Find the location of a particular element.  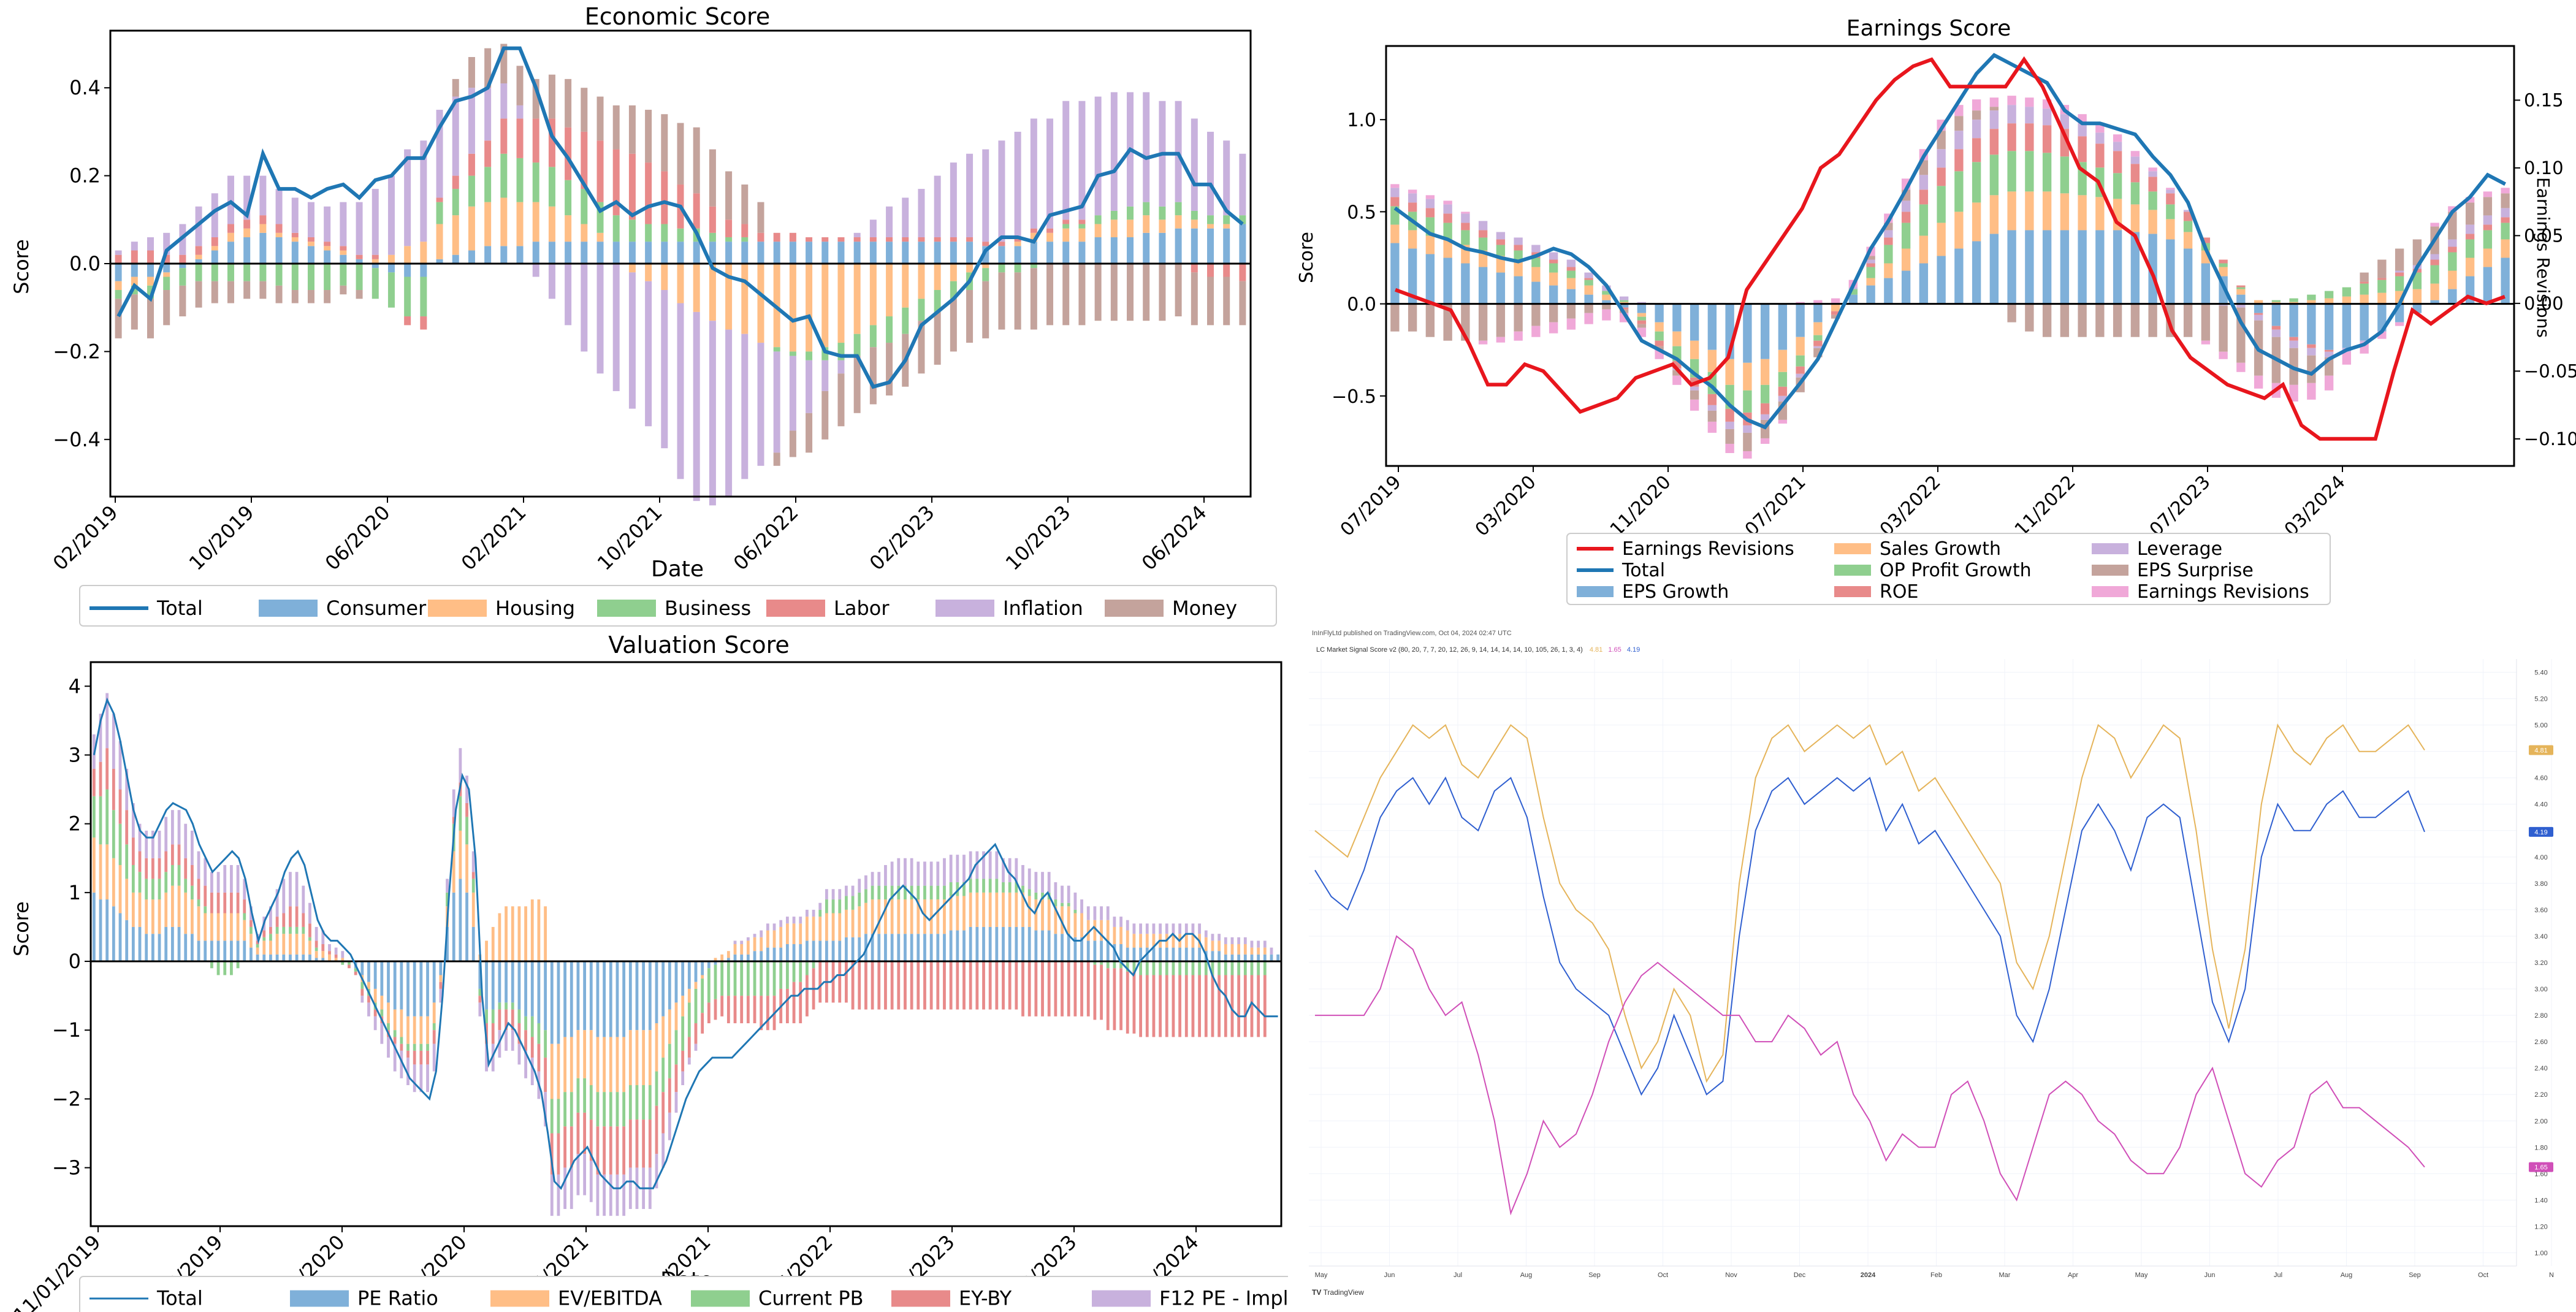

x-tick-label: 02/2023 is located at coordinates (902, 538).